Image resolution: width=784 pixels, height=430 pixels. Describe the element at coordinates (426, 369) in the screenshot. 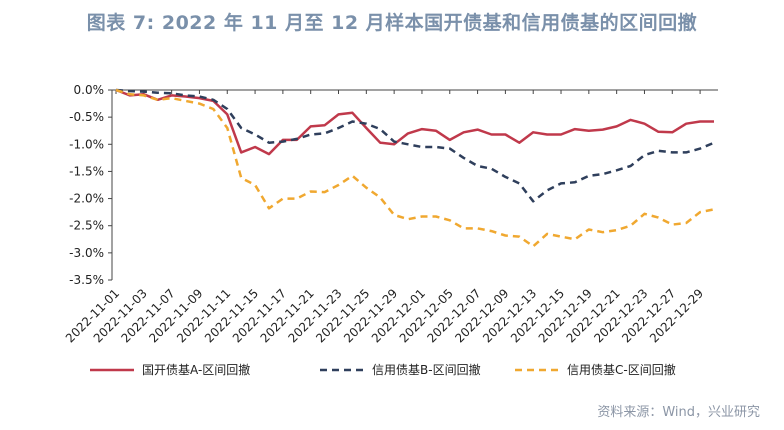

I see `legend-label-2: 信用债基B-区间回撤` at that location.